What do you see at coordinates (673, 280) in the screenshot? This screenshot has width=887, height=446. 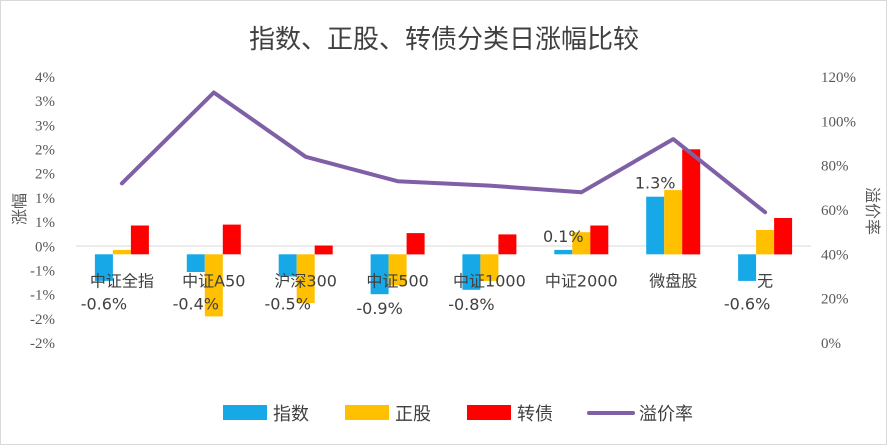 I see `category-label: 微盘股` at bounding box center [673, 280].